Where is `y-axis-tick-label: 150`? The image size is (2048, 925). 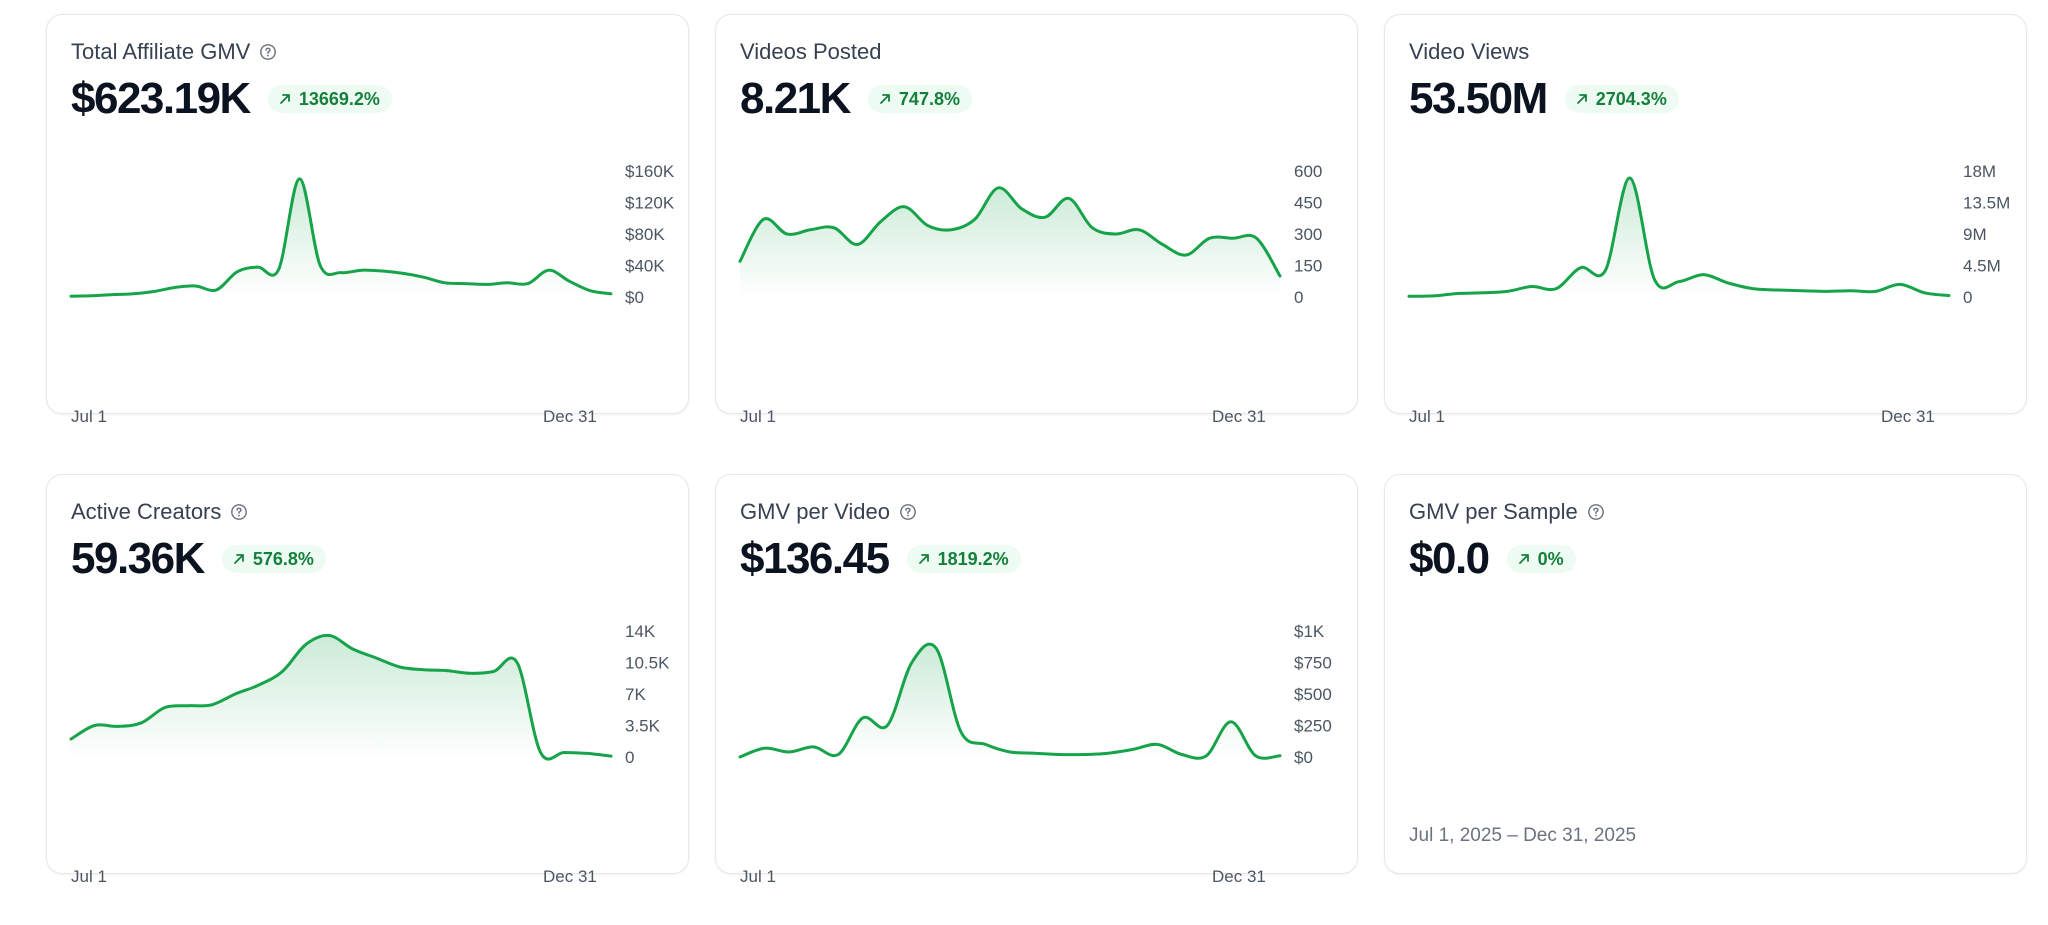
y-axis-tick-label: 150 is located at coordinates (1308, 266).